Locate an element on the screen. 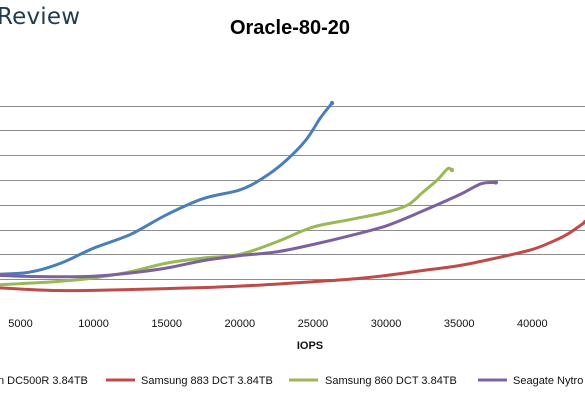 Image resolution: width=585 pixels, height=401 pixels. x-tick-label: 10000 is located at coordinates (93, 324).